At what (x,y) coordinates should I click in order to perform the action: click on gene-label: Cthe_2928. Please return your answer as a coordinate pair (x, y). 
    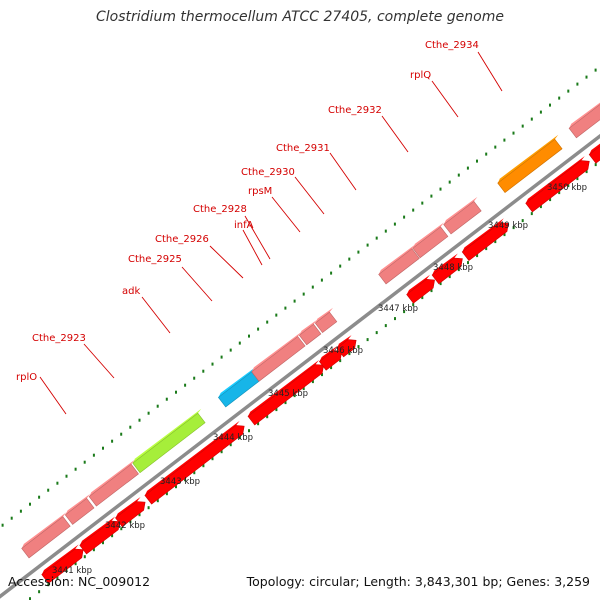
    Looking at the image, I should click on (220, 209).